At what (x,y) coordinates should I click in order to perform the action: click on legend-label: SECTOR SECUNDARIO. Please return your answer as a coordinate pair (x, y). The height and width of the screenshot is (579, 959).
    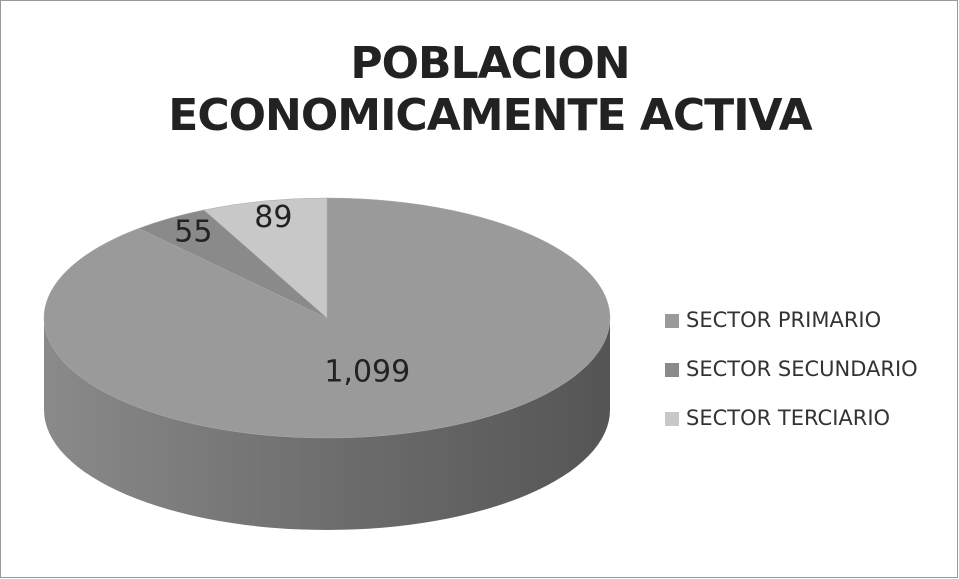
    Looking at the image, I should click on (802, 369).